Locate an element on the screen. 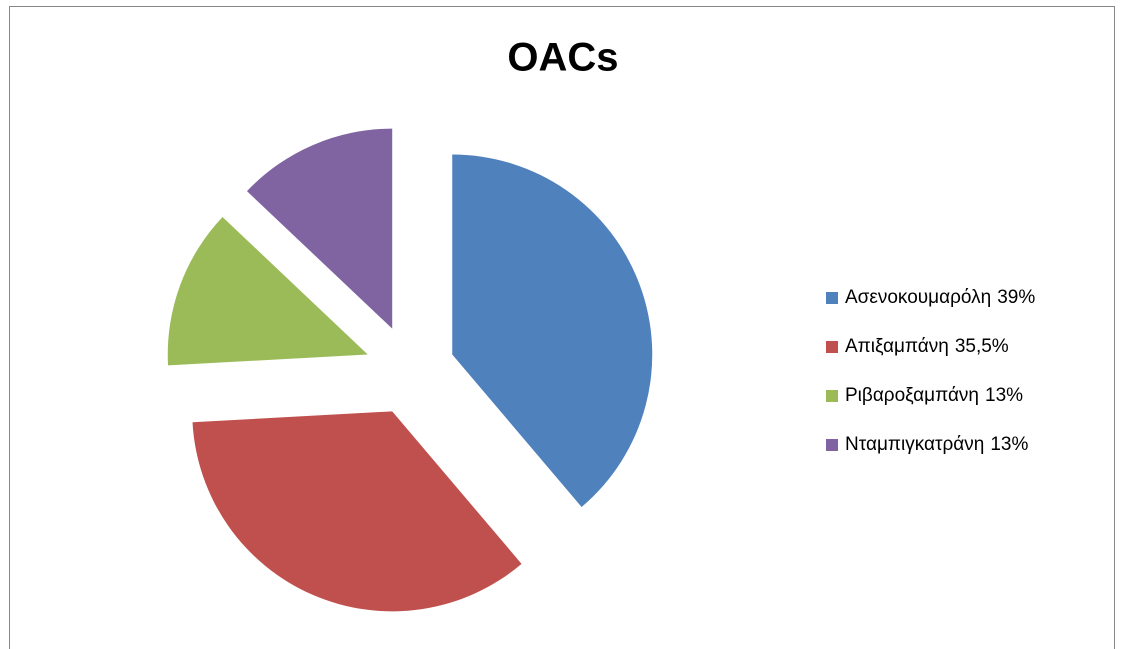  legend-label: Νταμπιγκατράνη 13% is located at coordinates (936, 444).